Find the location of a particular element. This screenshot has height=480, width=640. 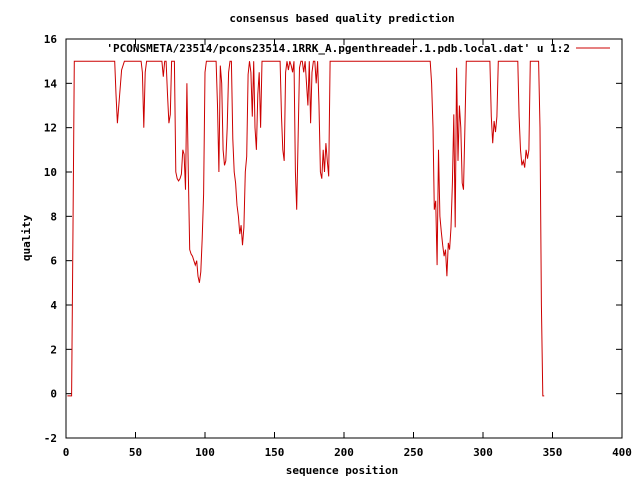

x-tick-label: 50 is located at coordinates (135, 452).